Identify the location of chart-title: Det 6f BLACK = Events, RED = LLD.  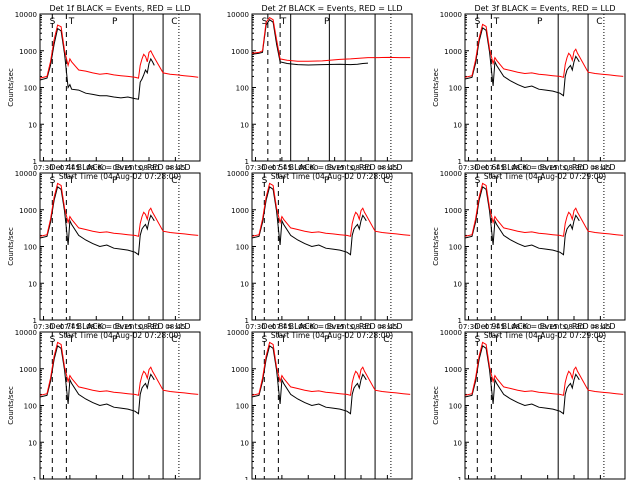
(544, 167).